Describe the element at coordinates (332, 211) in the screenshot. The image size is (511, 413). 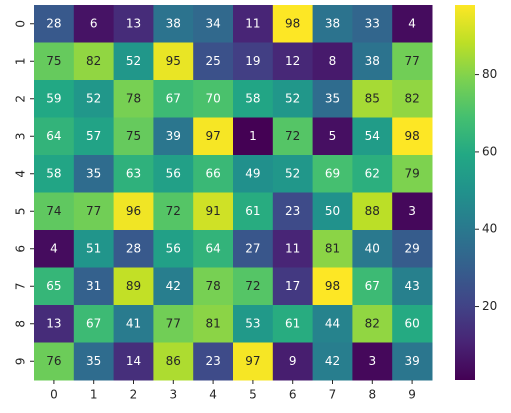
I see `cell-label: 50` at that location.